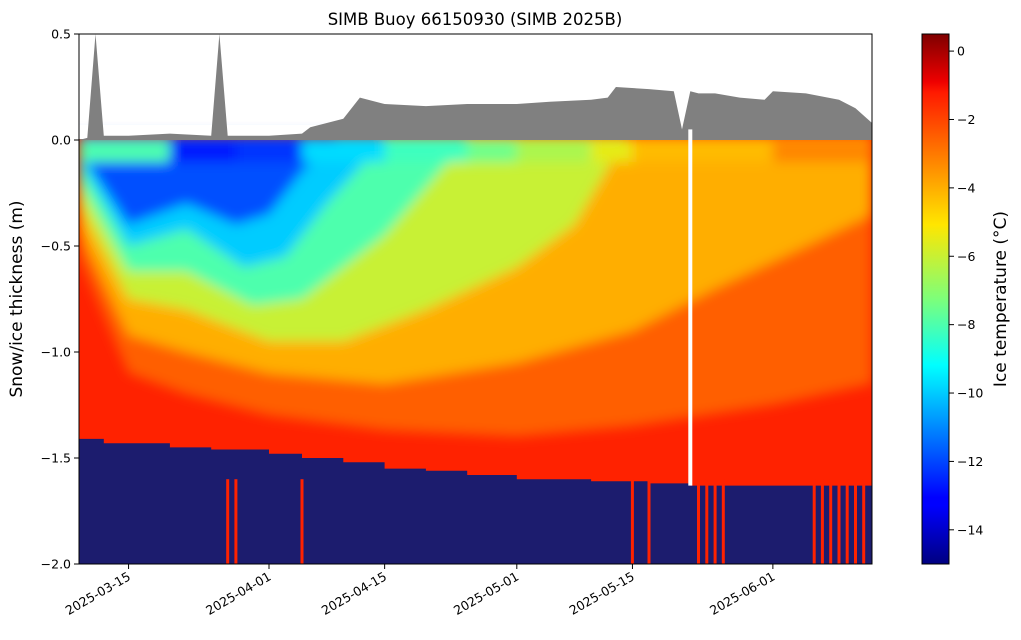 The height and width of the screenshot is (640, 1021). I want to click on x-tick-label: 2025-04-15, so click(354, 593).